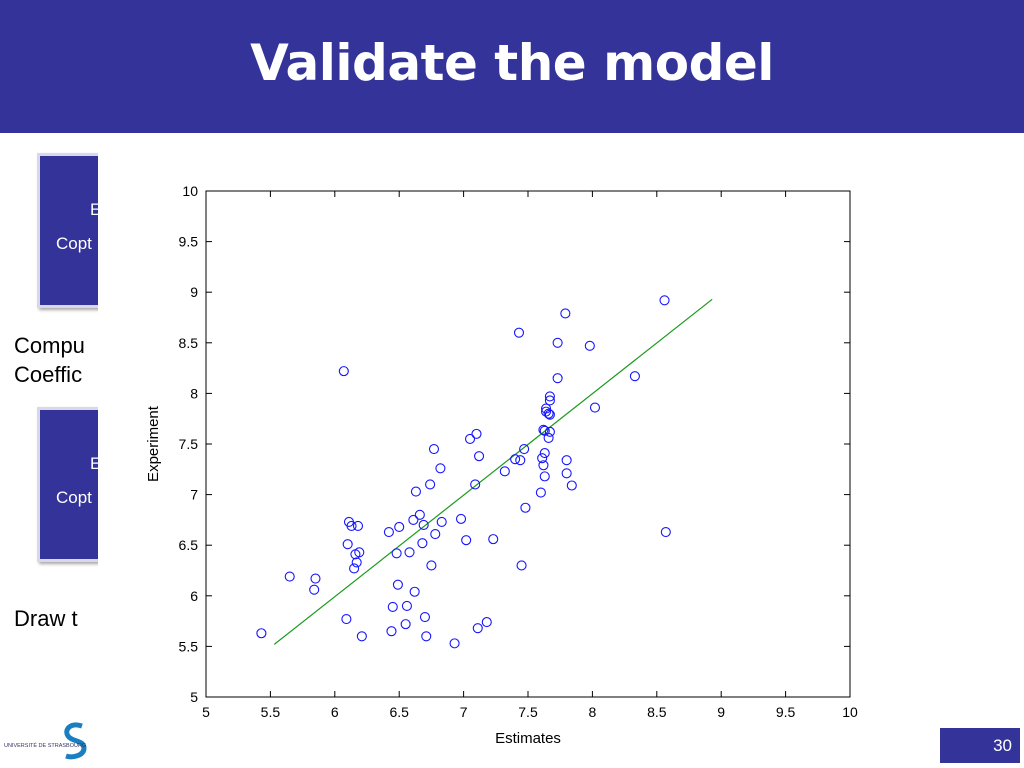 The image size is (1024, 768). Describe the element at coordinates (335, 712) in the screenshot. I see `x-tick-label-2: 6` at that location.